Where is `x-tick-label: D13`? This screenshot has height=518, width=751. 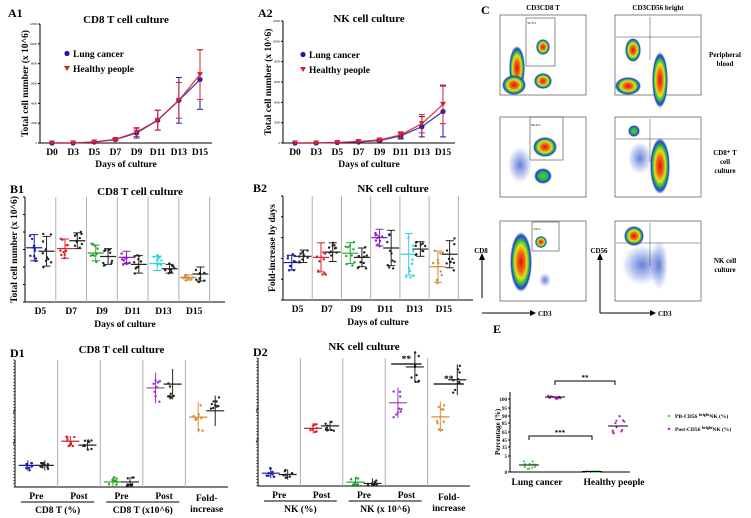 x-tick-label: D13 is located at coordinates (179, 153).